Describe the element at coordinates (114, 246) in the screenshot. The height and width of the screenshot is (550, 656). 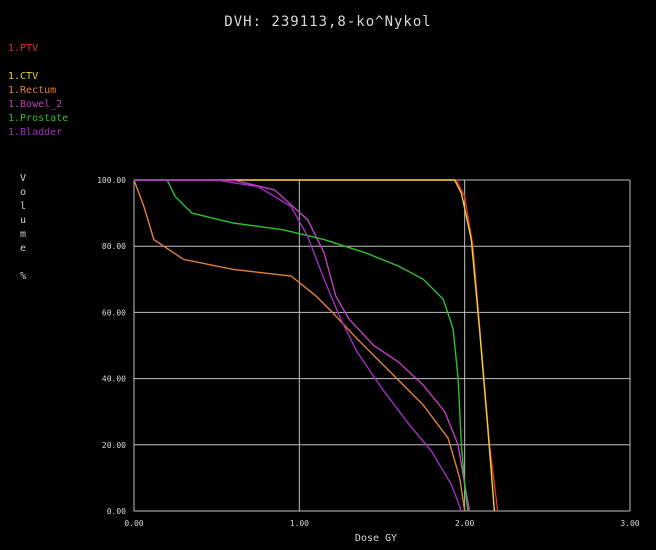
I see `y-tick-label: 80.00` at that location.